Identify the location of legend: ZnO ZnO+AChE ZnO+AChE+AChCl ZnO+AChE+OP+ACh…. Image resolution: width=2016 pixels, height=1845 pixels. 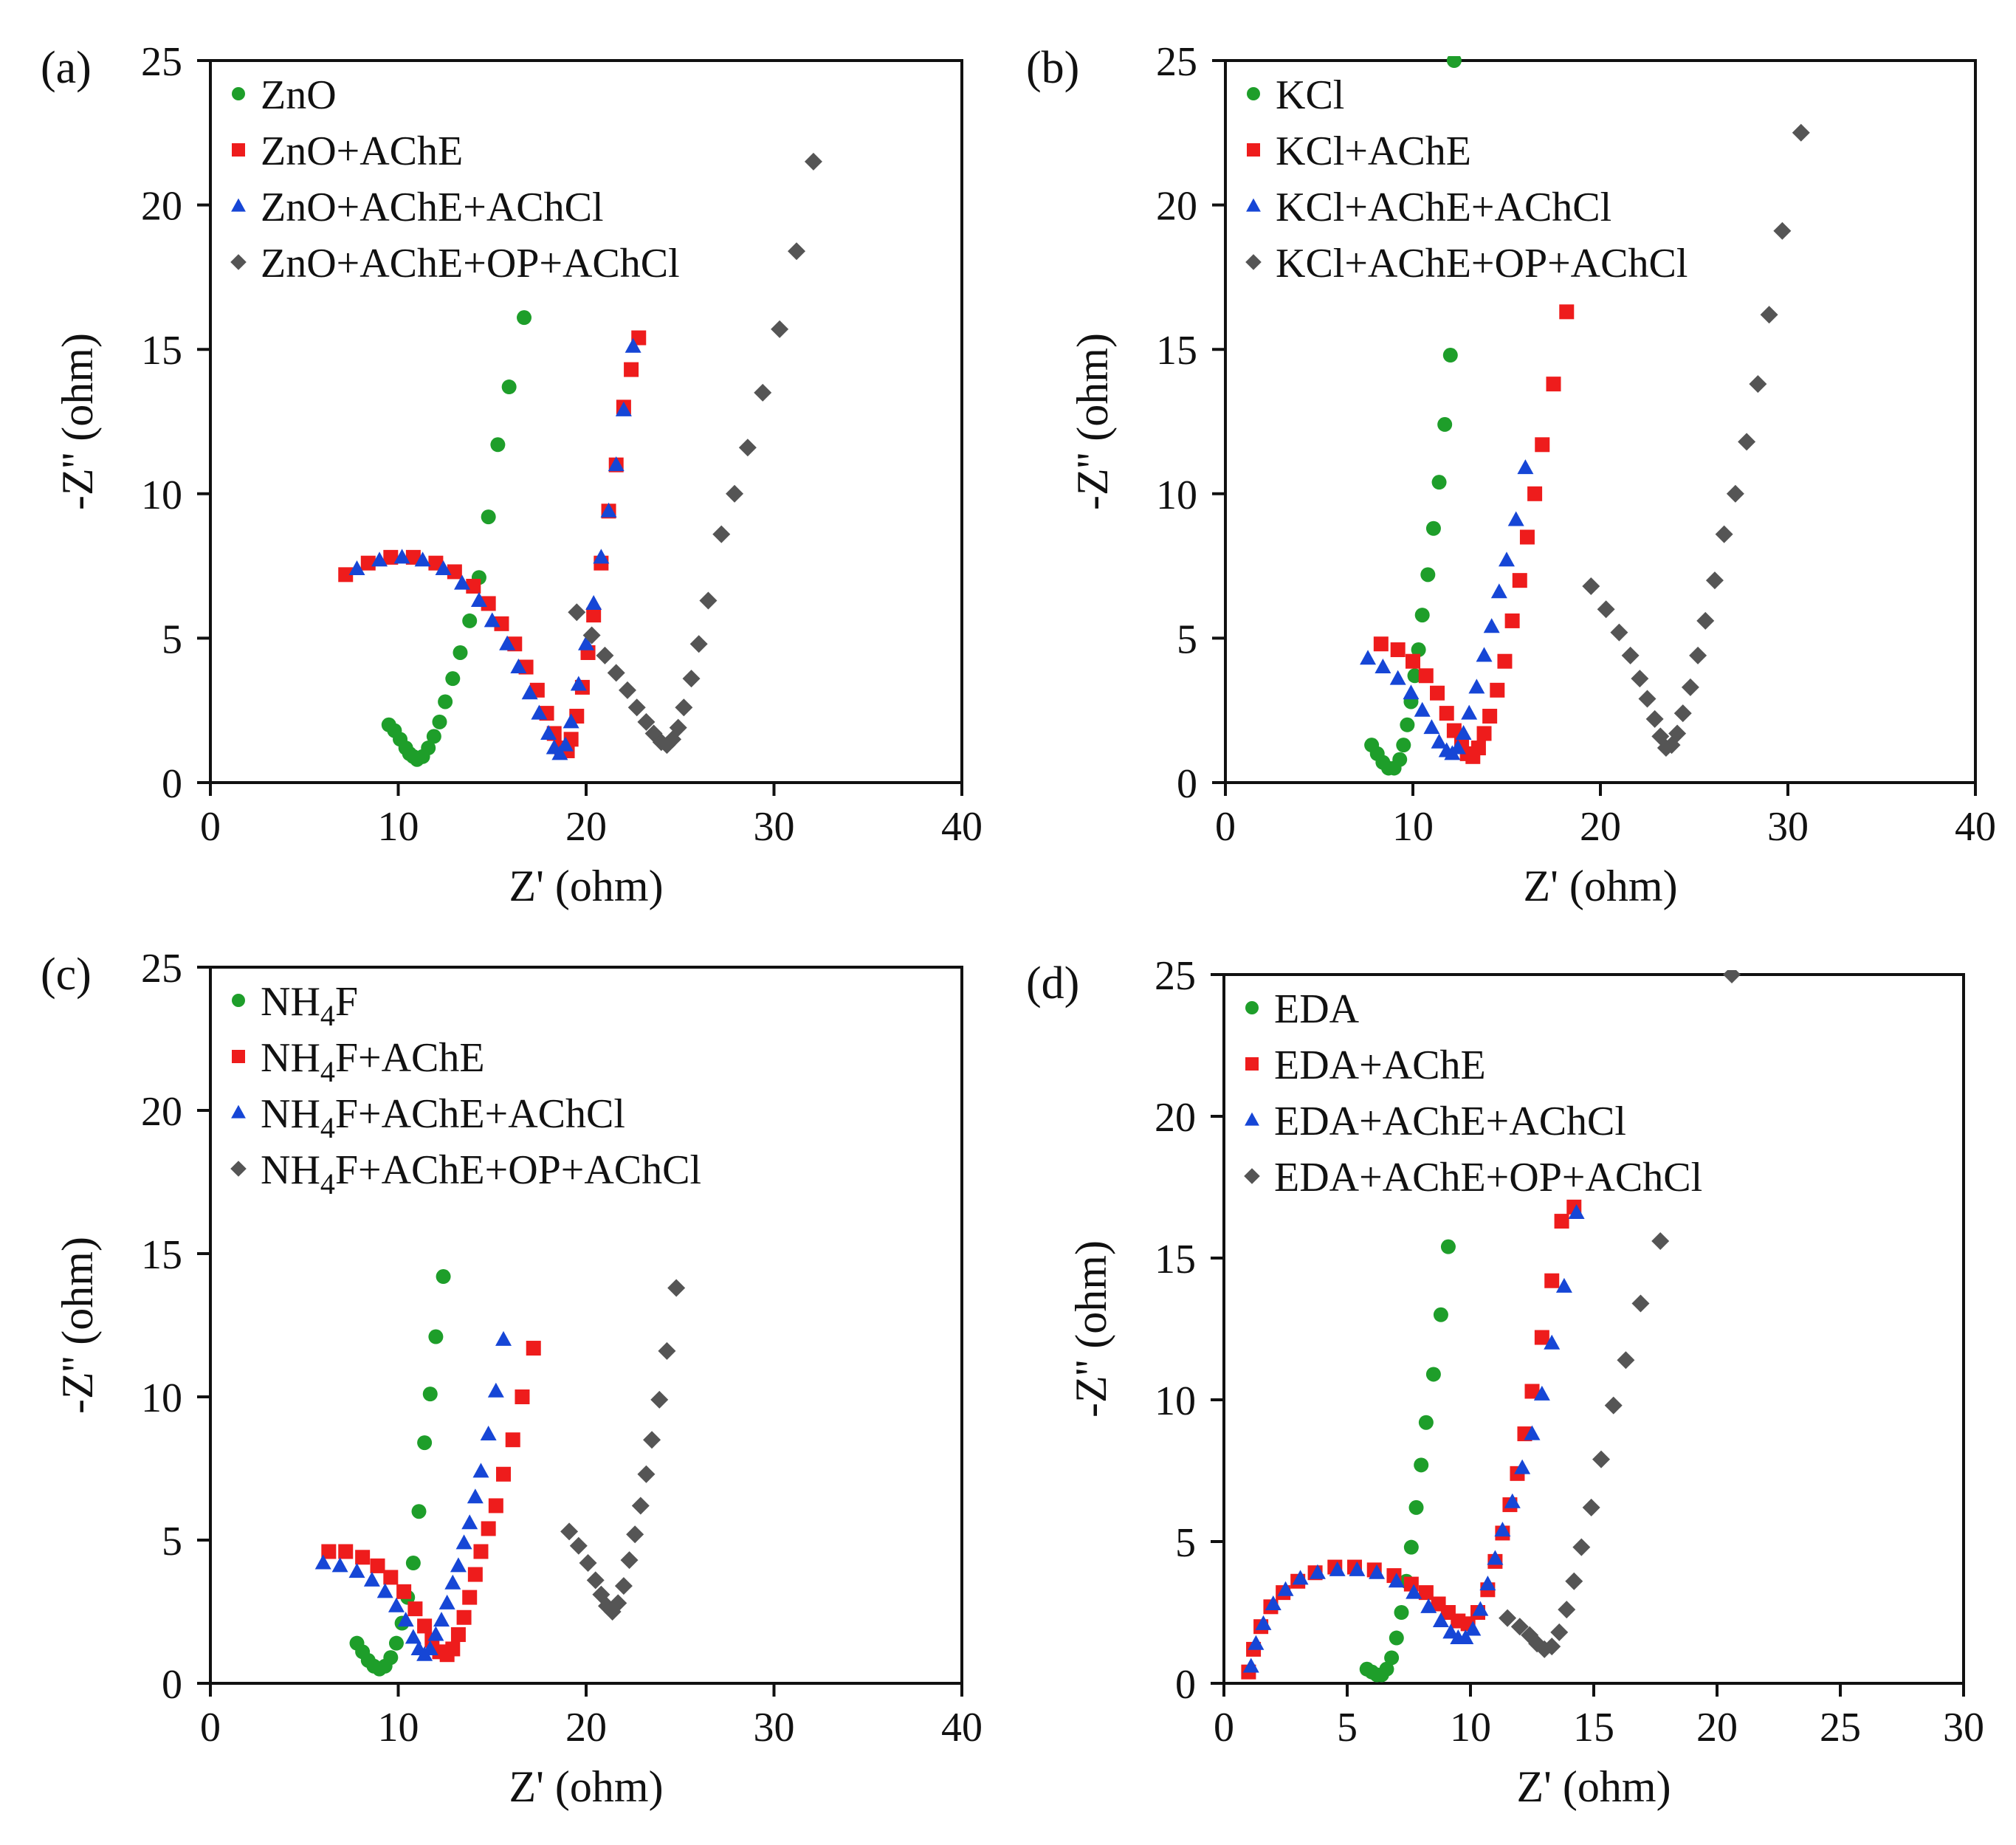
(455, 179).